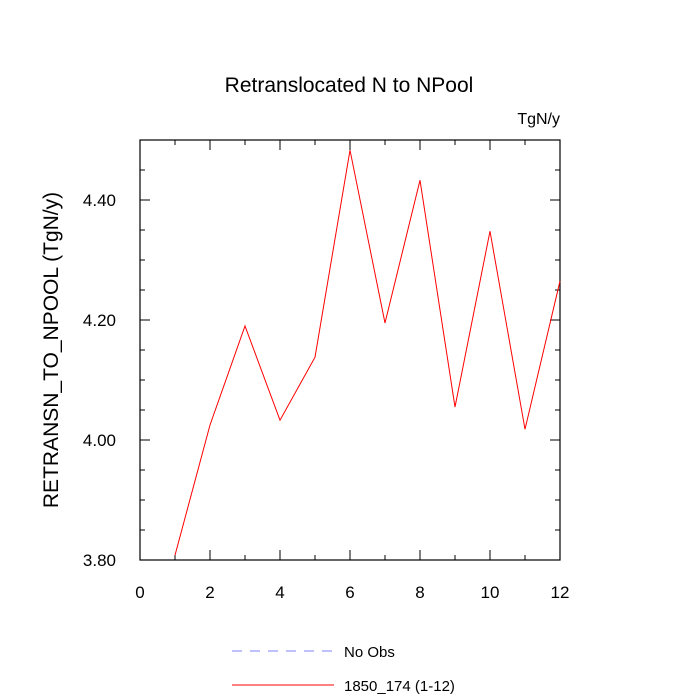  I want to click on x-tick-label: 4, so click(279, 592).